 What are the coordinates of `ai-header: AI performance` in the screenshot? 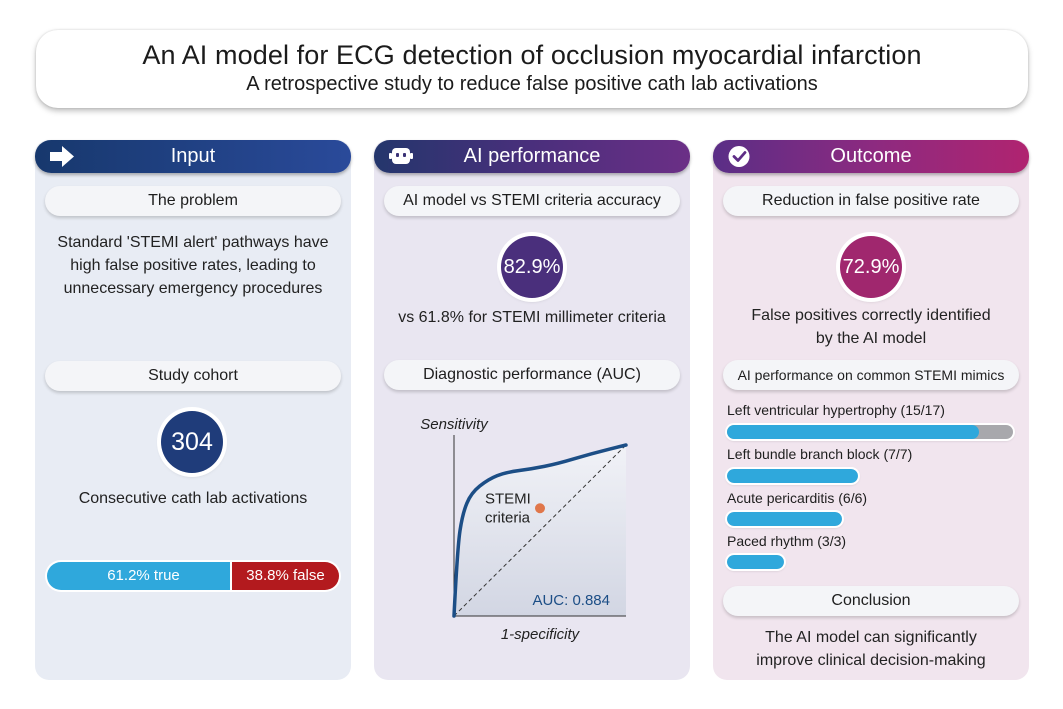 It's located at (532, 156).